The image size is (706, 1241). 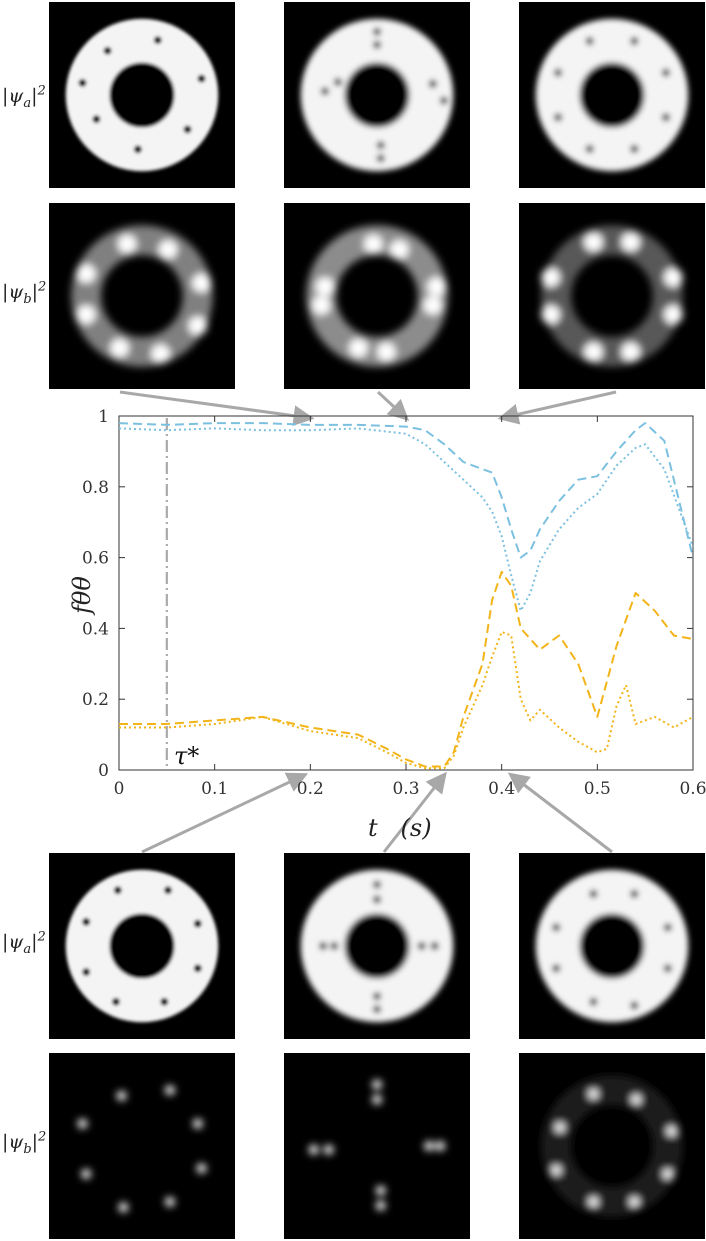 What do you see at coordinates (406, 490) in the screenshot?
I see `series-line-blue-dashed` at bounding box center [406, 490].